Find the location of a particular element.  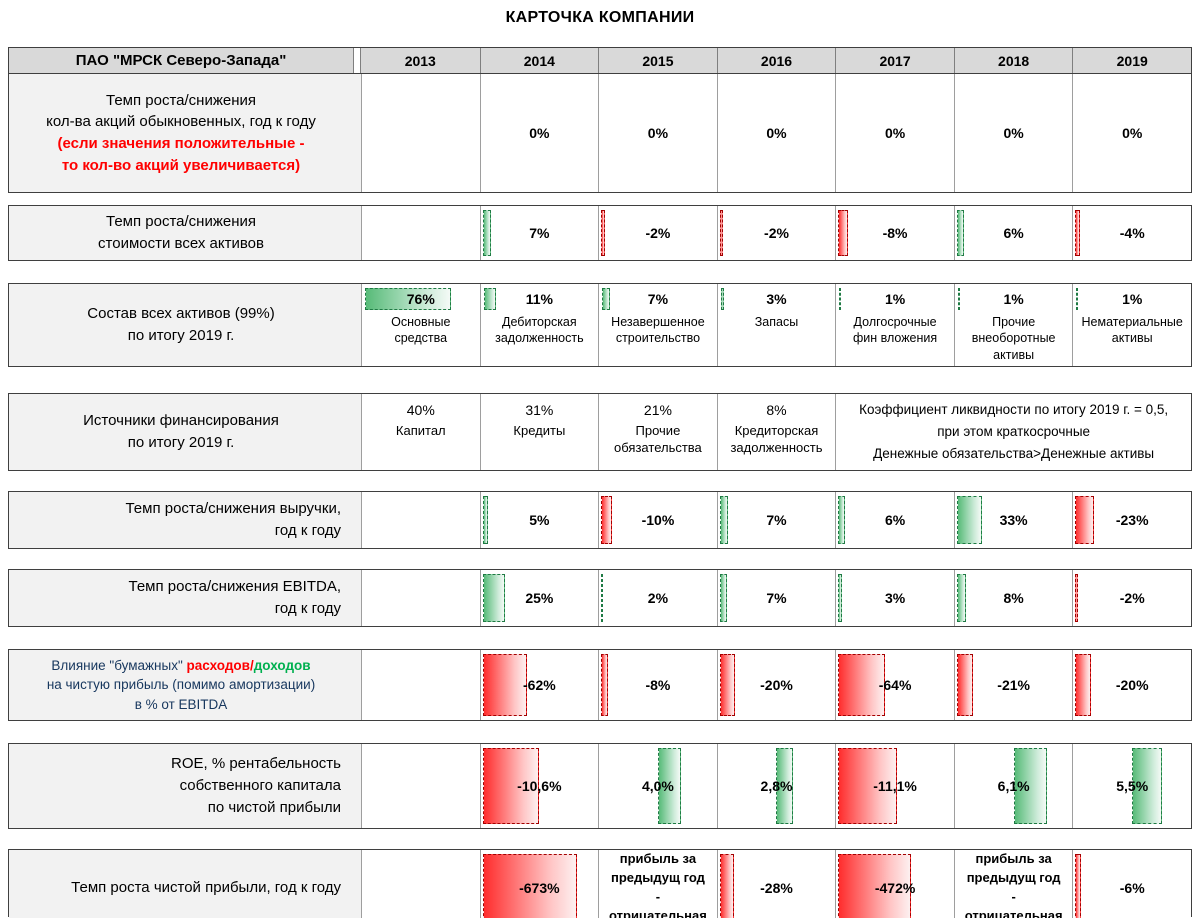

cell-2019: -20% is located at coordinates (1131, 685).